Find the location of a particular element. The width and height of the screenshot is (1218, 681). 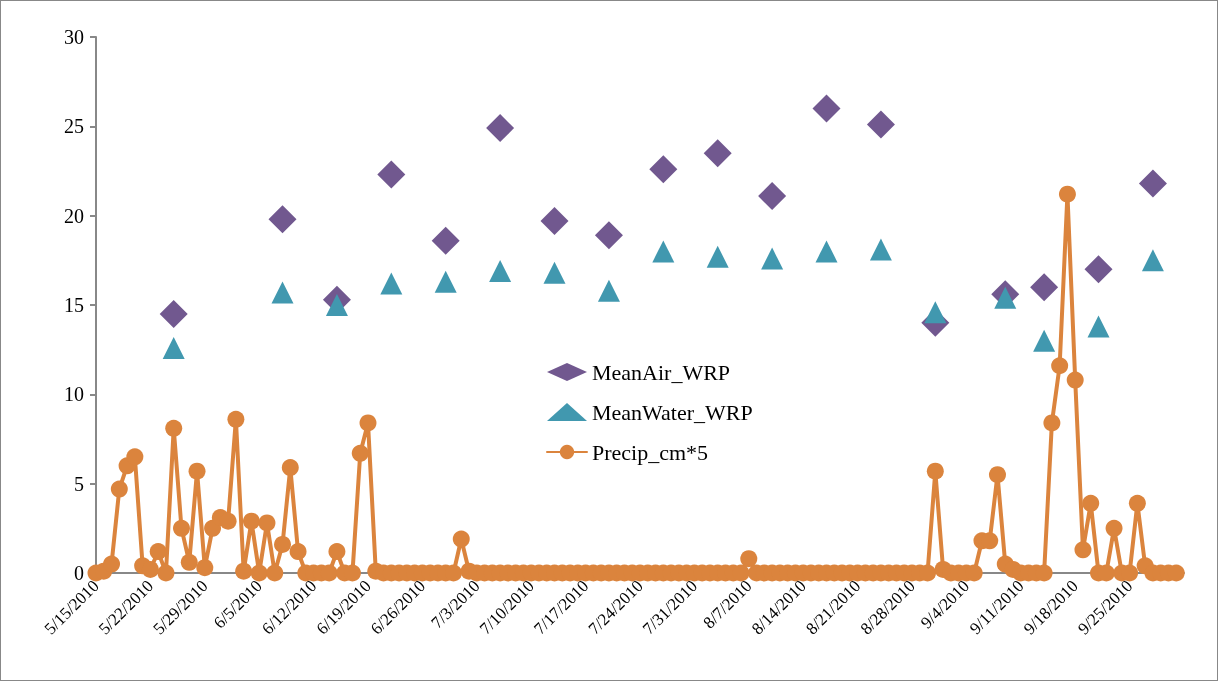

y-tick-label: 25 is located at coordinates (74, 126).